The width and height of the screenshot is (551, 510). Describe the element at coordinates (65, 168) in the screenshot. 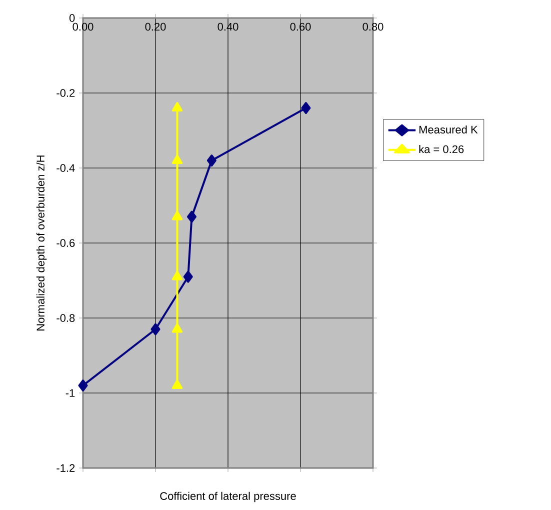

I see `y-tick-label: -0.4` at that location.